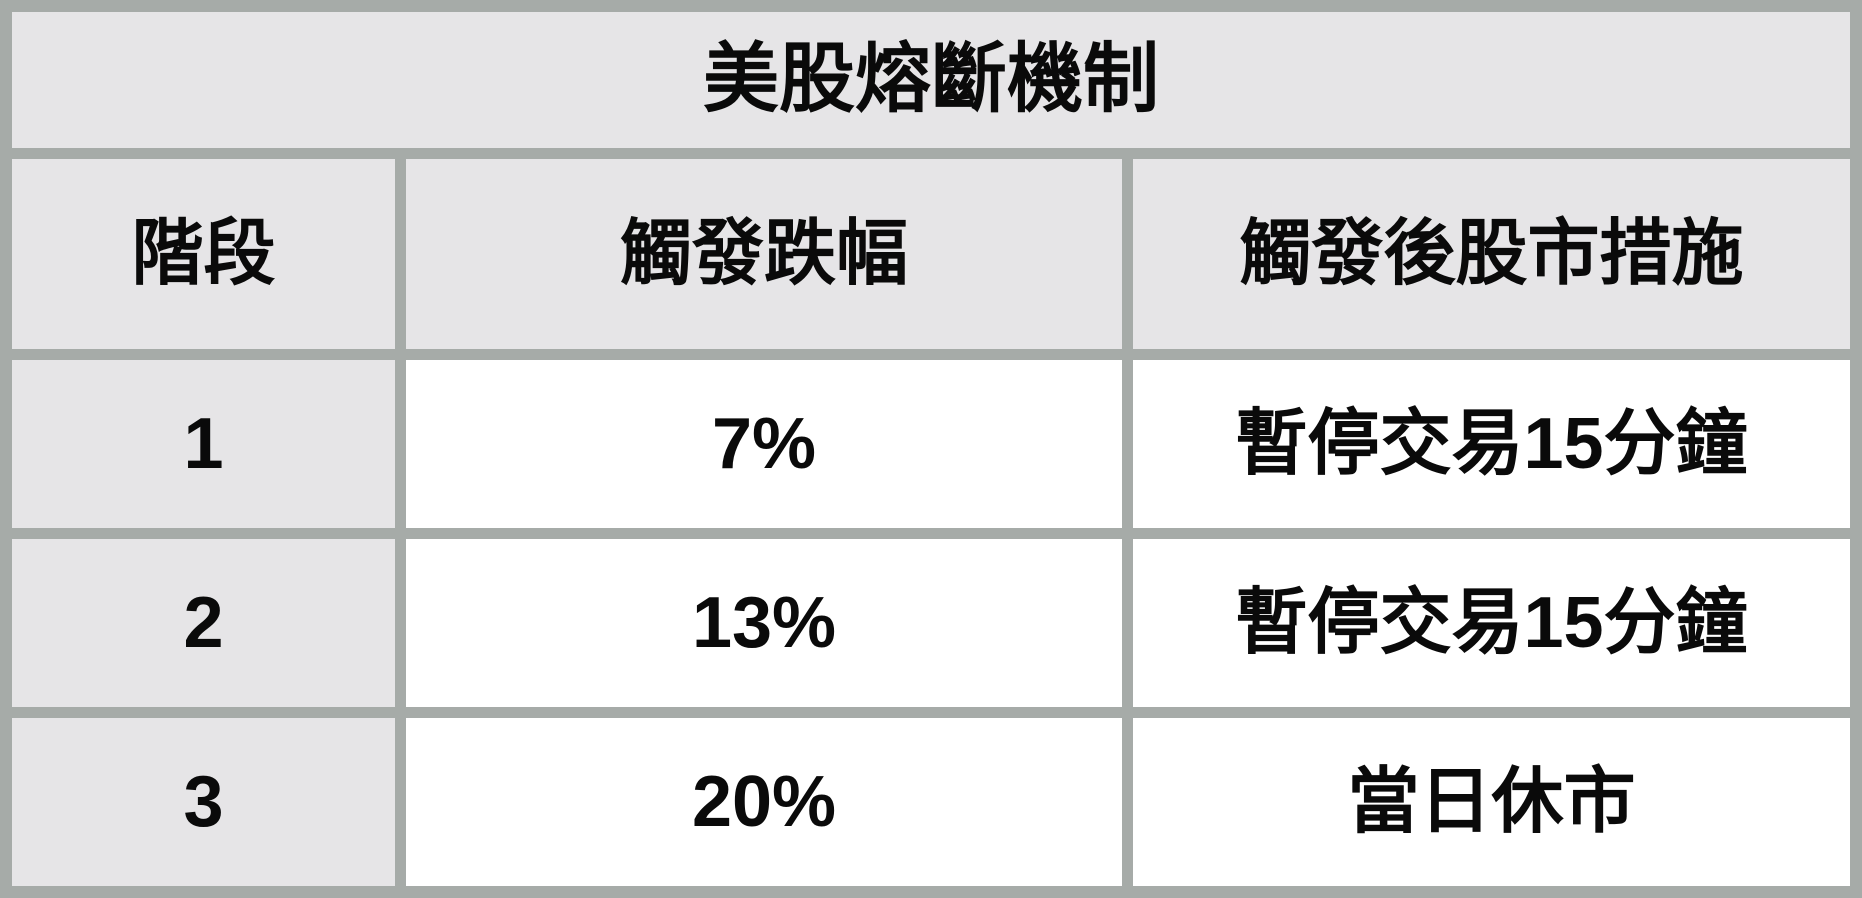 The height and width of the screenshot is (898, 1862). Describe the element at coordinates (203, 623) in the screenshot. I see `row-2-stage-cell: 2` at that location.